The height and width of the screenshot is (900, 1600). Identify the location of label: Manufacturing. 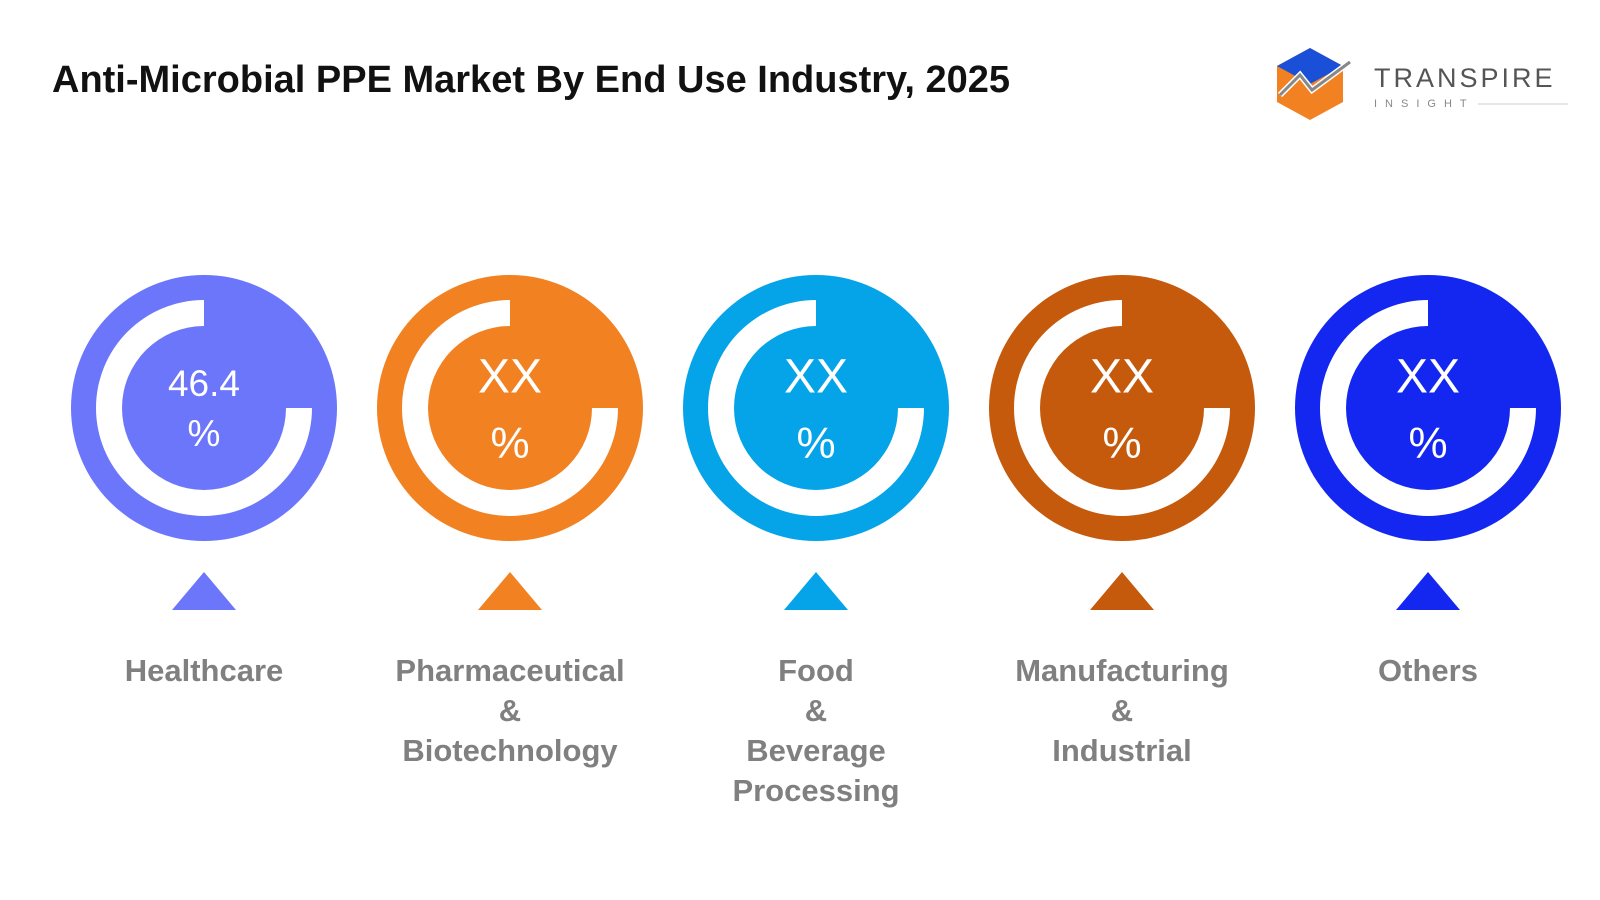
(1122, 670).